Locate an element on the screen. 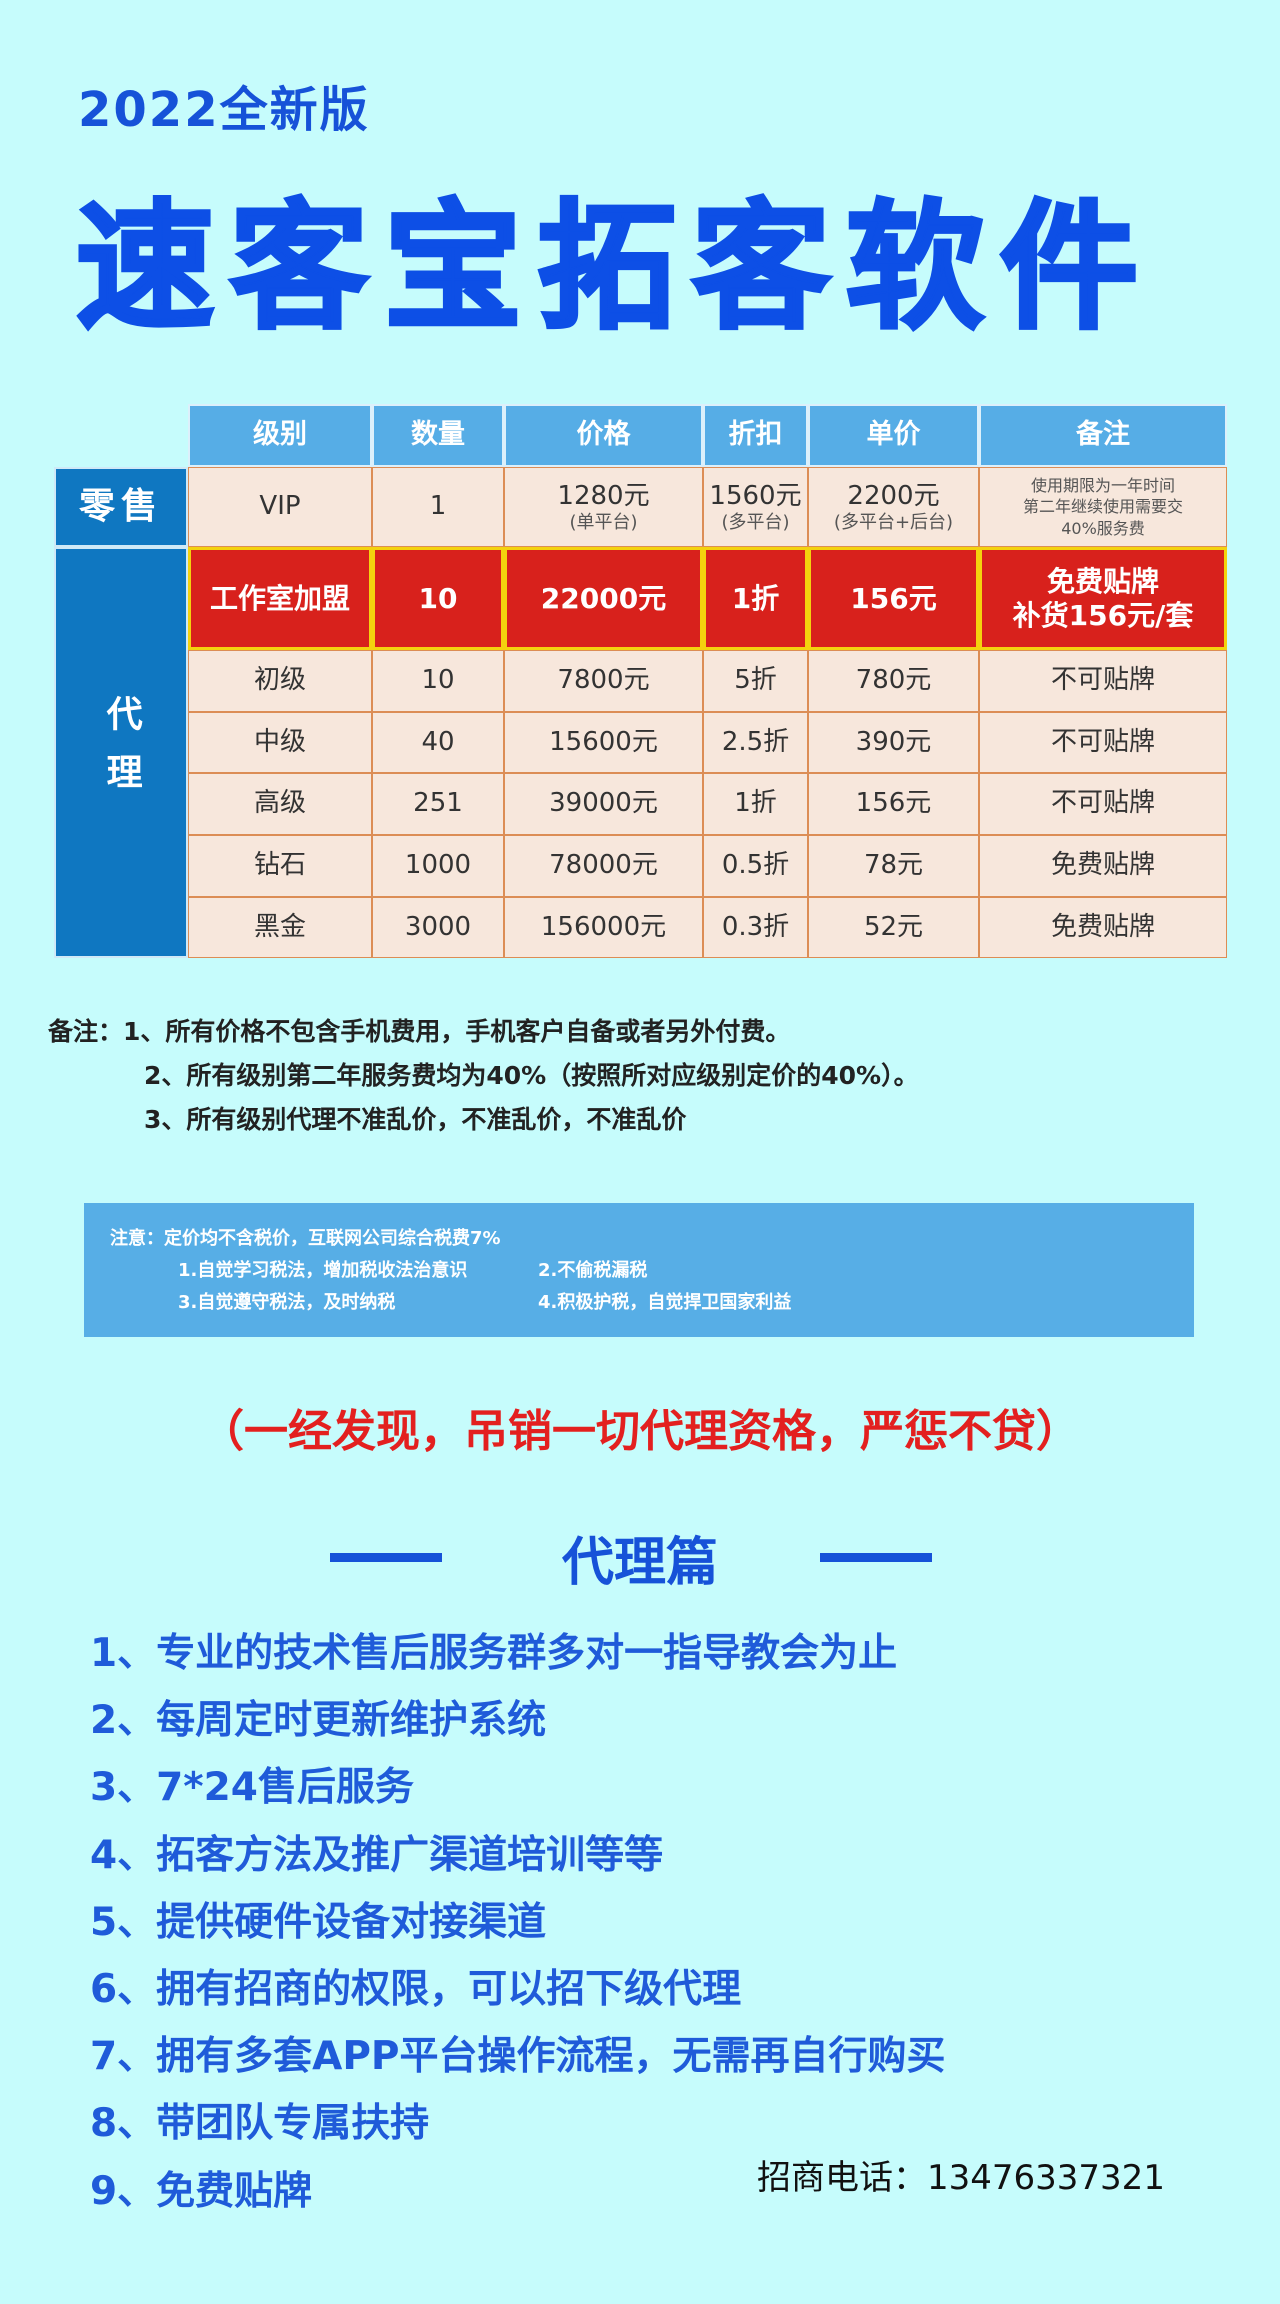  column-header: 数量 is located at coordinates (438, 435).